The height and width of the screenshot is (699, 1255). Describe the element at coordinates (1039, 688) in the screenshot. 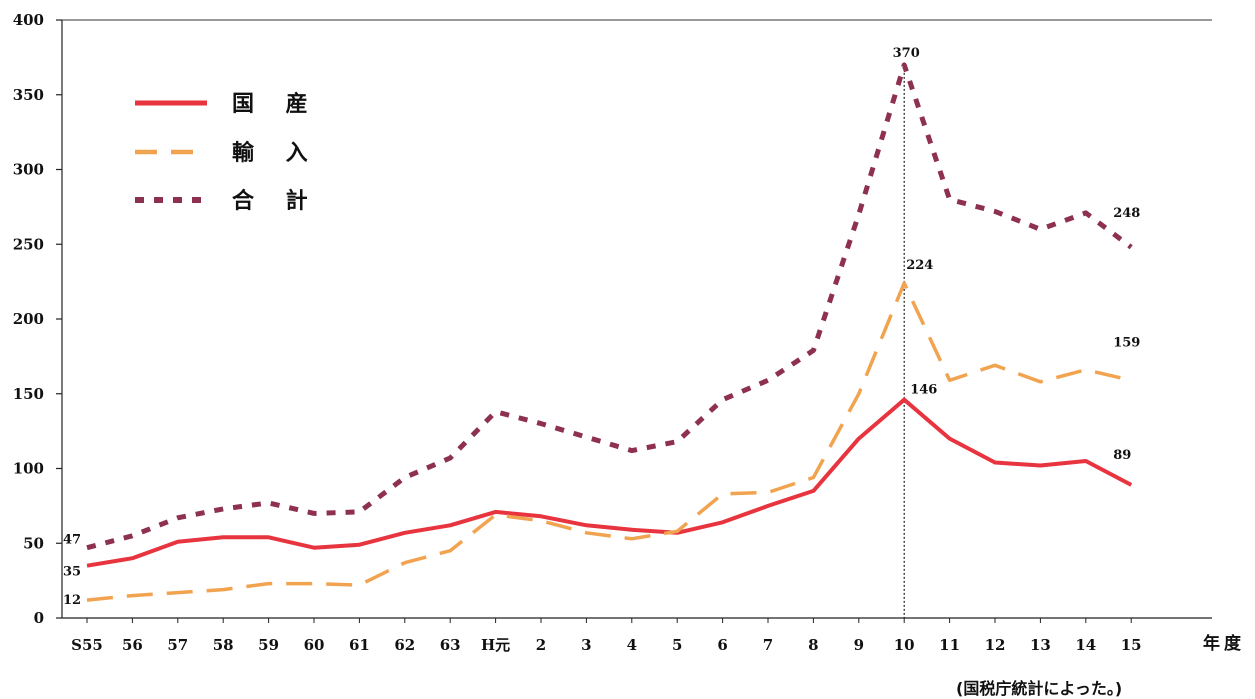

I see `source-note: (国税庁統計によった。)` at that location.